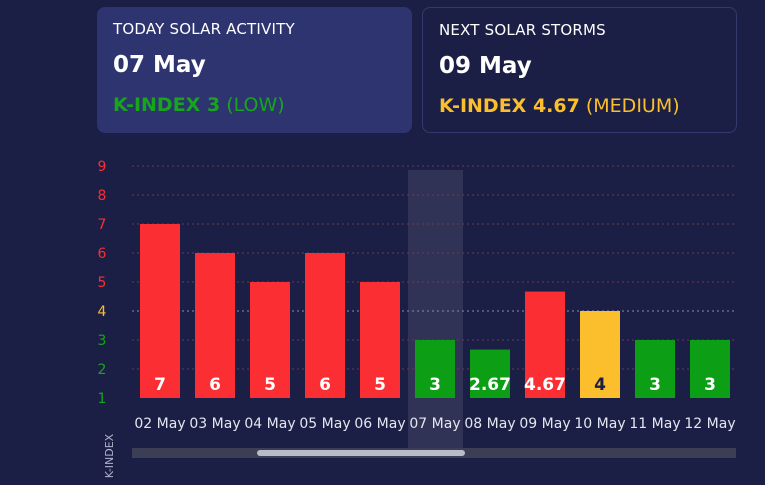 Image resolution: width=765 pixels, height=485 pixels. Describe the element at coordinates (485, 66) in the screenshot. I see `next-card-date: 09 May` at that location.